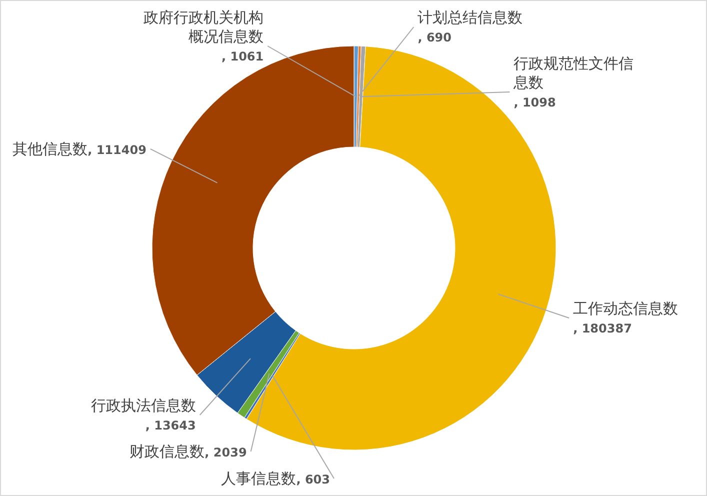  Describe the element at coordinates (167, 451) in the screenshot. I see `slice-label: 财政信息数` at that location.